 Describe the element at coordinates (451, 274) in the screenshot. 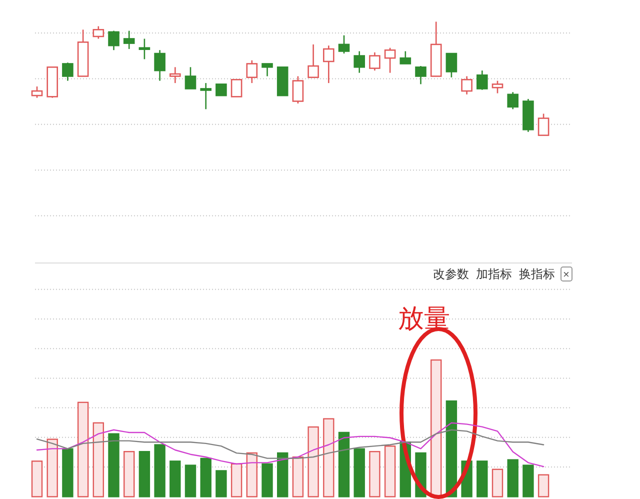

I see `text: 改参数` at that location.